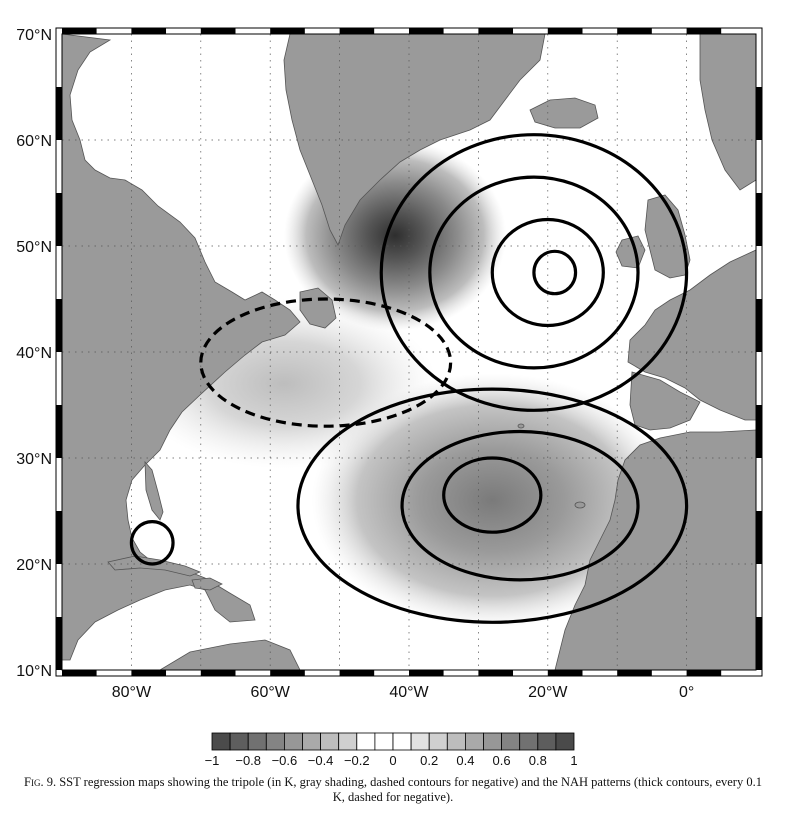 The image size is (786, 820). I want to click on figure-label: Fig. 9., so click(40, 782).